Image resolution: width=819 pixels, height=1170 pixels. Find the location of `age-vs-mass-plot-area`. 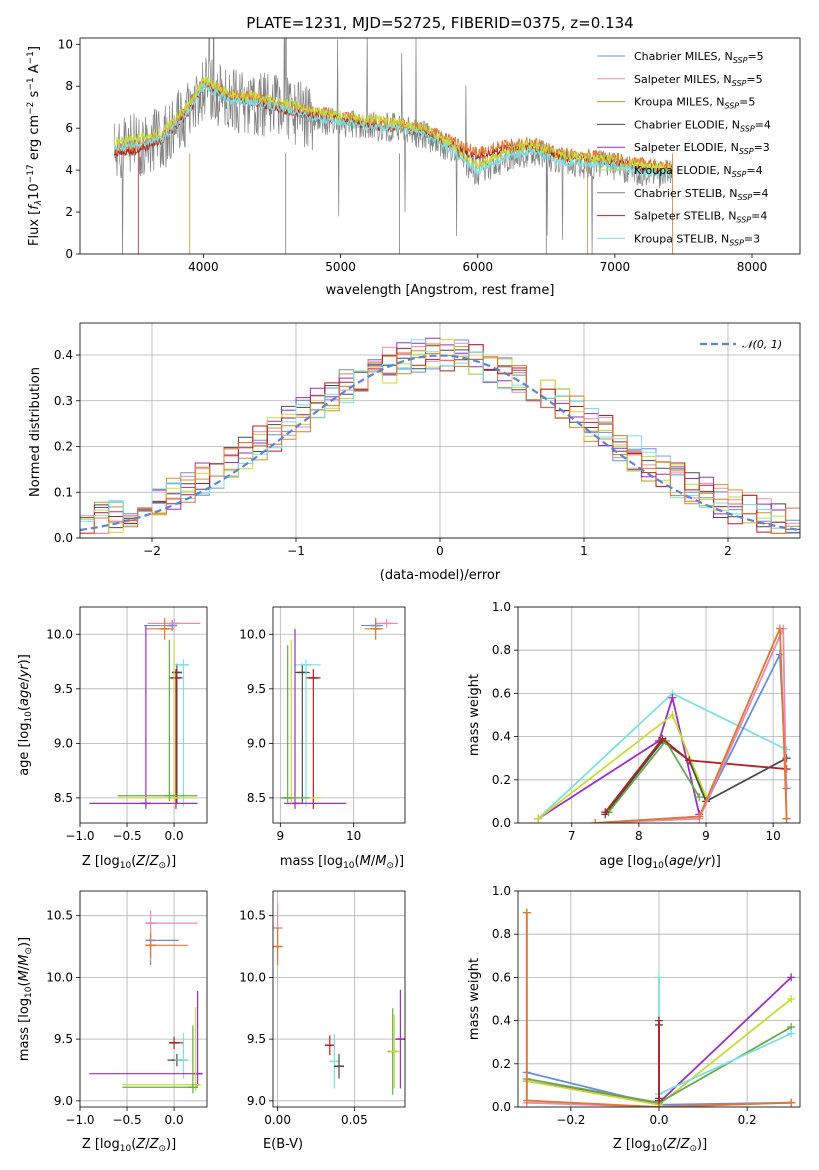

age-vs-mass-plot-area is located at coordinates (339, 713).